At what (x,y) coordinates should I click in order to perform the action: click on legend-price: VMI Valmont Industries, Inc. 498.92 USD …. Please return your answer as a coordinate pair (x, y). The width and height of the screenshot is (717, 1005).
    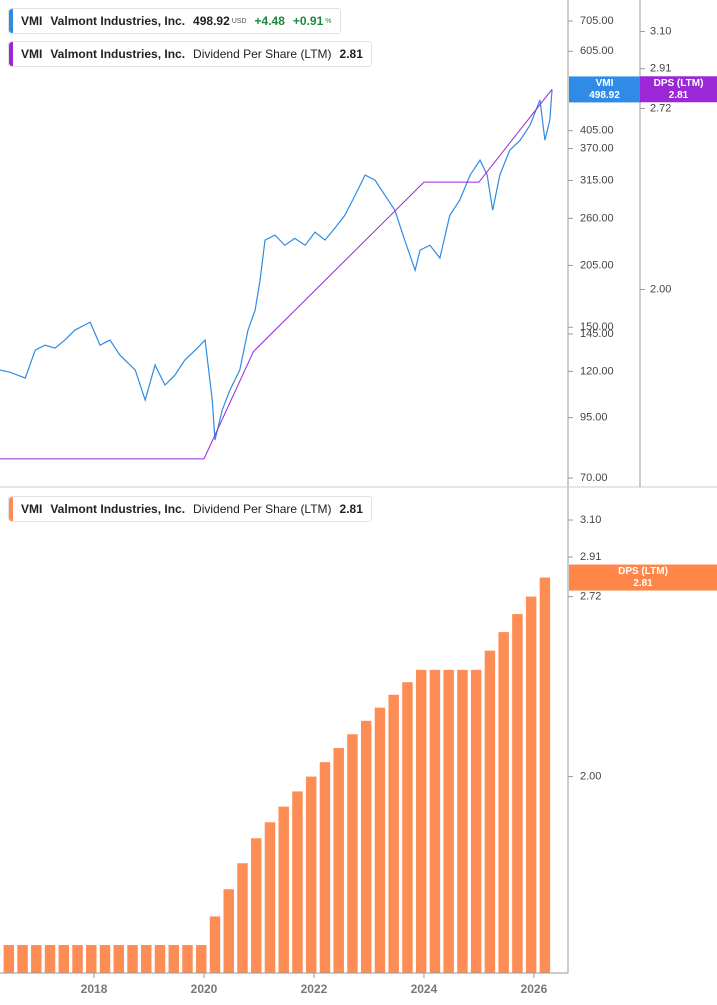
    Looking at the image, I should click on (174, 21).